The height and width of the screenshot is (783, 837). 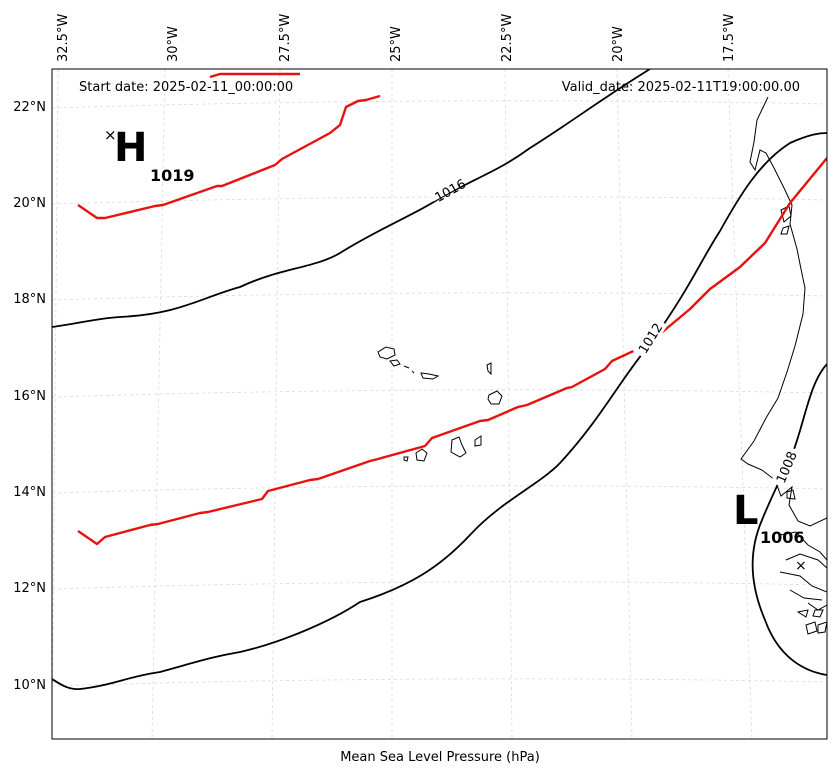 What do you see at coordinates (783, 311) in the screenshot?
I see `west-africa-coastline` at bounding box center [783, 311].